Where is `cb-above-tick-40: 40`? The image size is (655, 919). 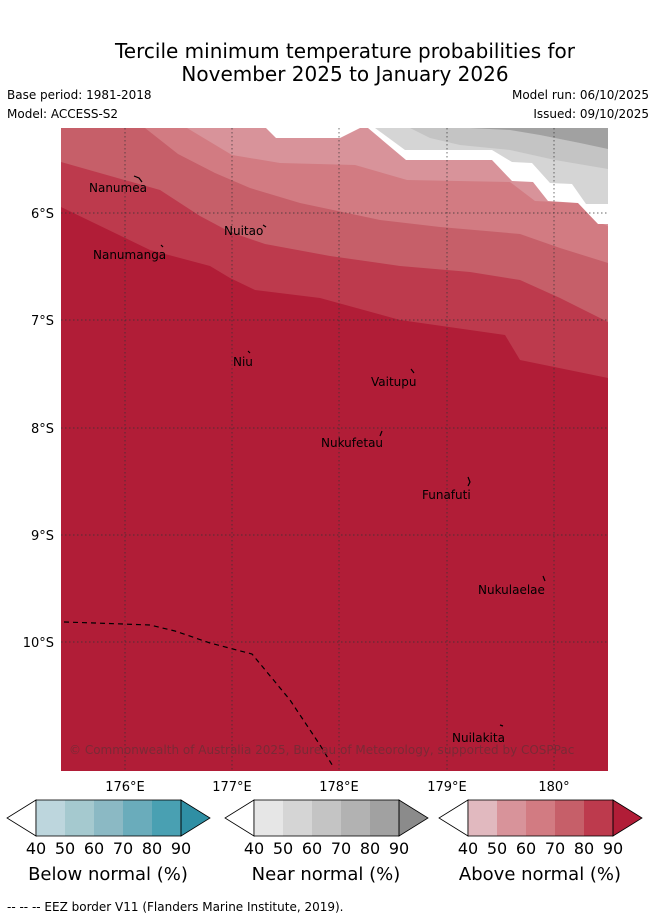 cb-above-tick-40: 40 is located at coordinates (468, 848).